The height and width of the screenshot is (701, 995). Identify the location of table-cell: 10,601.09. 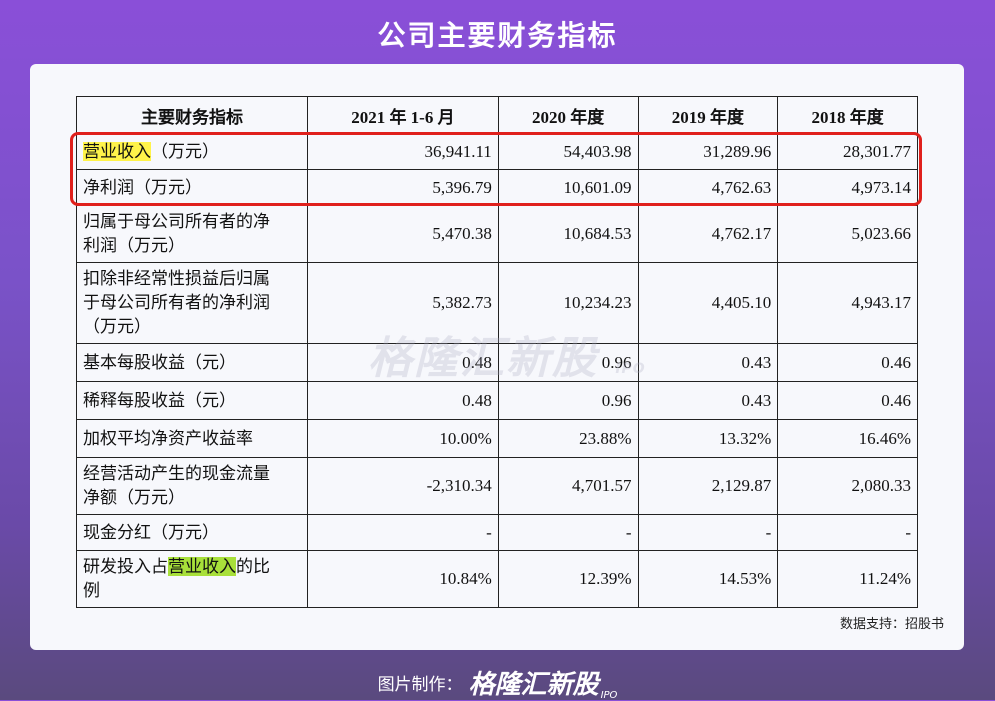
(568, 187).